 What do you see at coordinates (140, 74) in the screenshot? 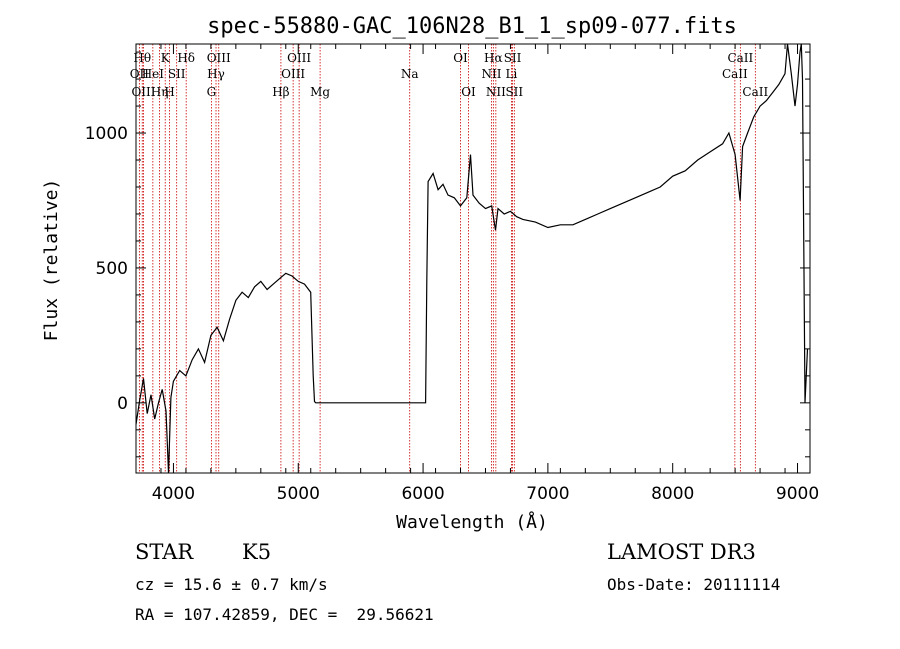
I see `spectral-line-label: OII` at bounding box center [140, 74].